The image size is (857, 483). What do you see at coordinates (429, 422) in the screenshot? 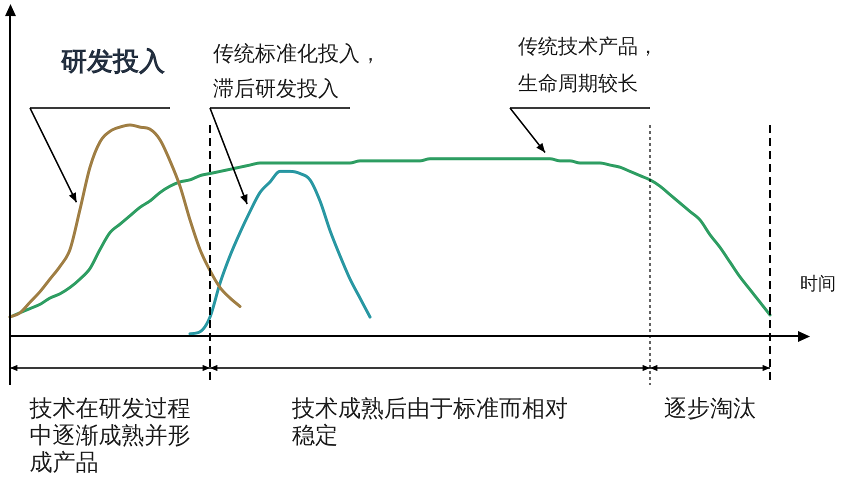
I see `text: 技术成熟后由于标准而相对稳定` at bounding box center [429, 422].